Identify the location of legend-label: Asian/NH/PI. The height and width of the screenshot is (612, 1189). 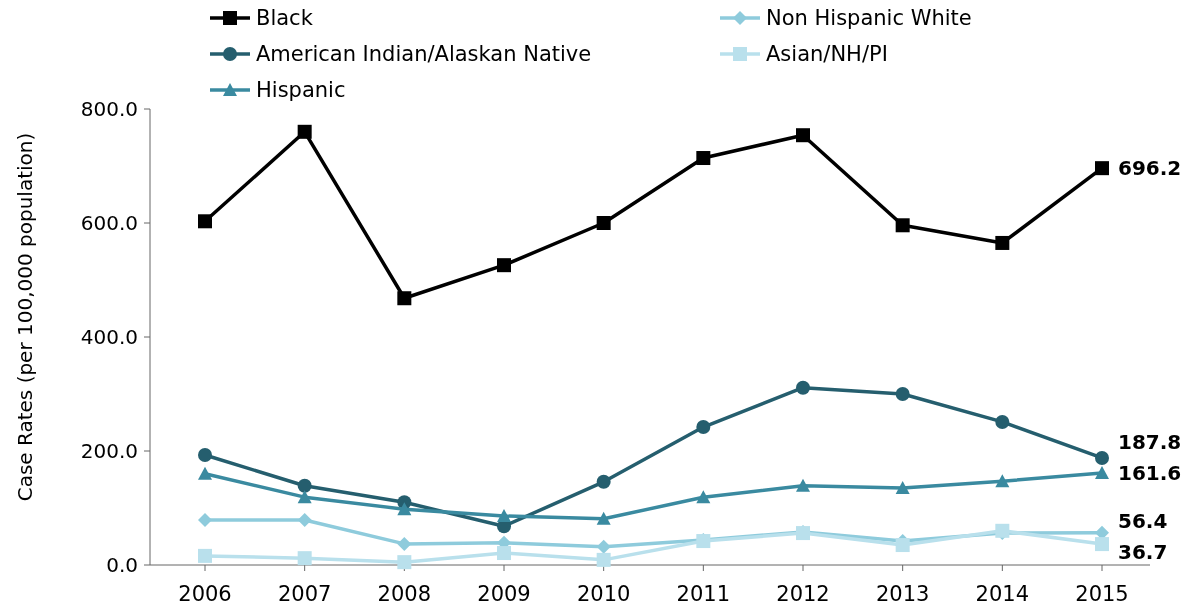
(827, 54).